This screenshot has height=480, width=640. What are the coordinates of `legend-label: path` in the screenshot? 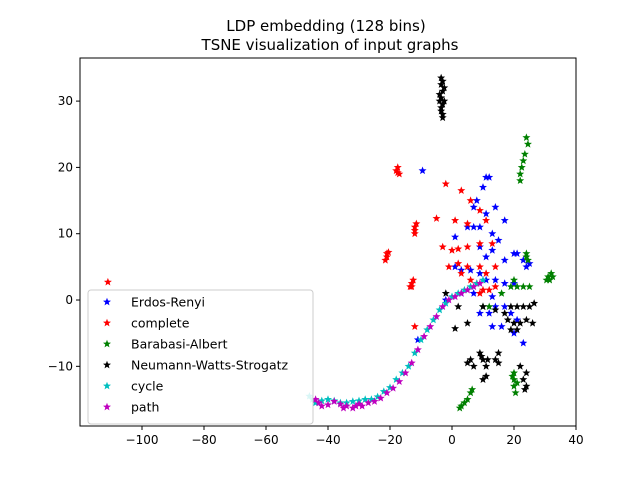 It's located at (145, 407).